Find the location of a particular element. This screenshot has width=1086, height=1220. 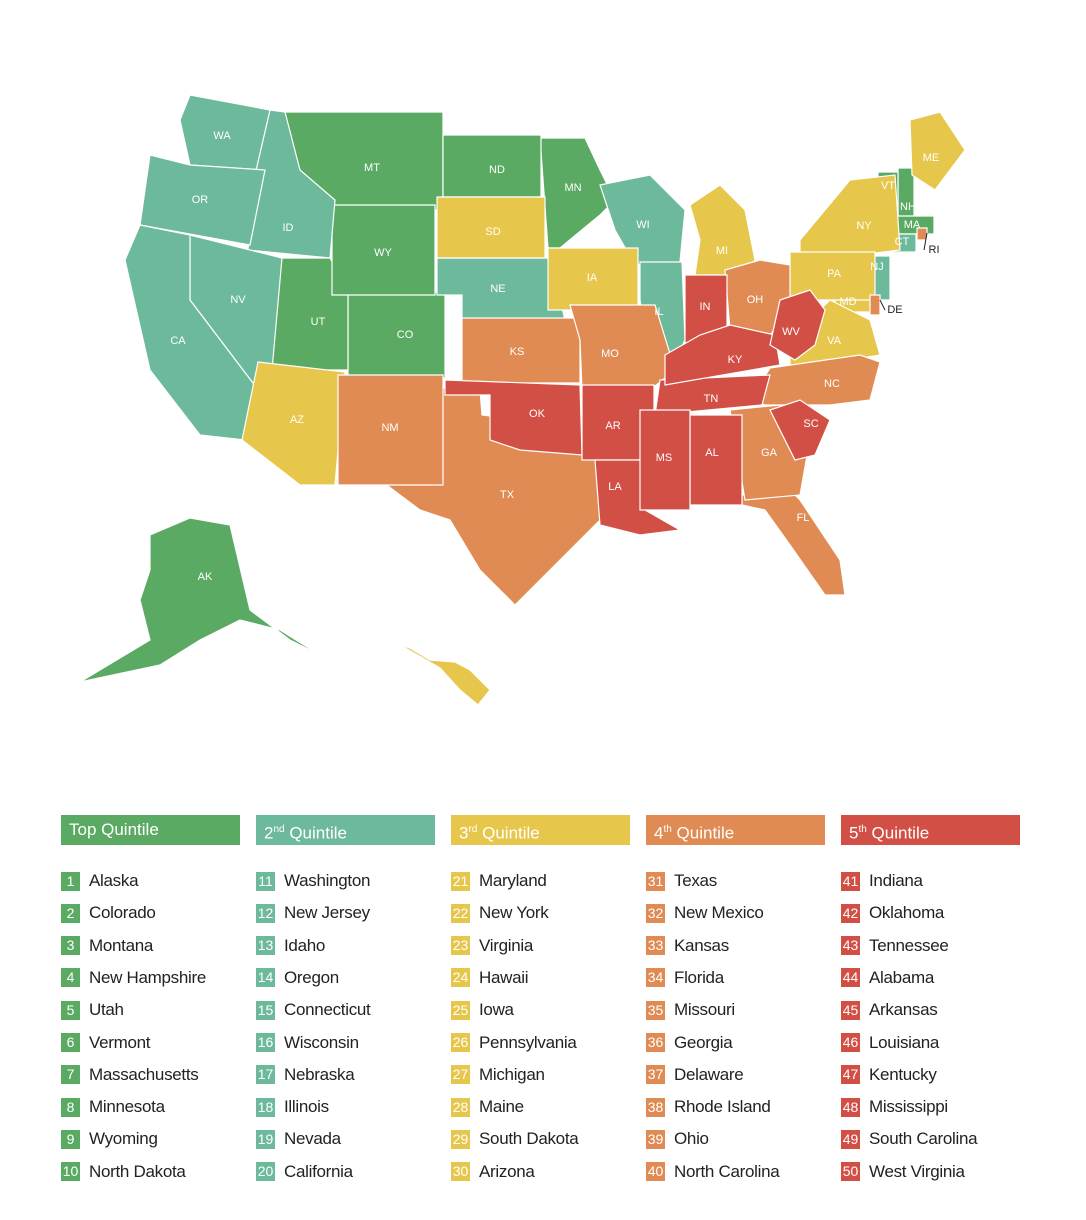

legend-row: 30 Arizona is located at coordinates (493, 1172).